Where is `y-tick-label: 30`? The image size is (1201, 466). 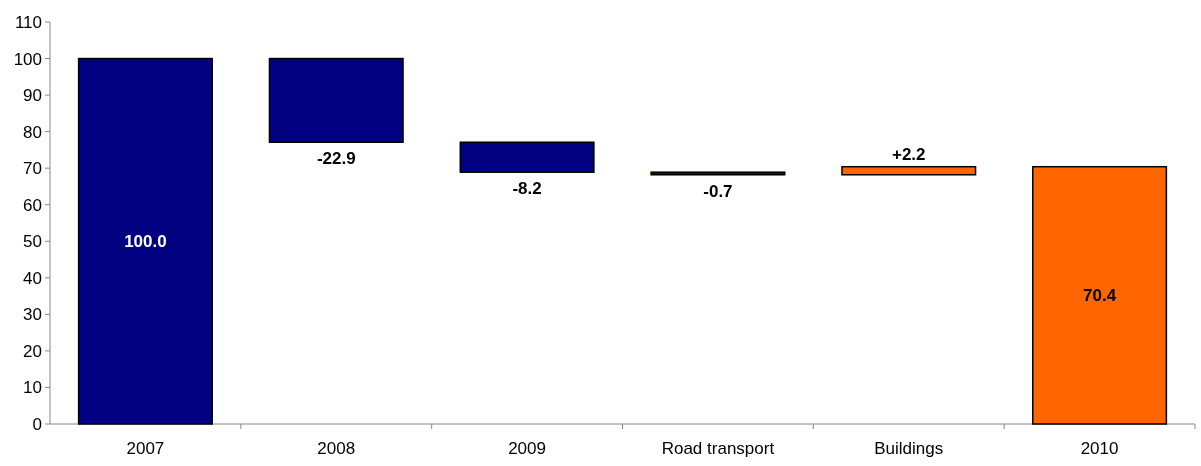 y-tick-label: 30 is located at coordinates (32, 315).